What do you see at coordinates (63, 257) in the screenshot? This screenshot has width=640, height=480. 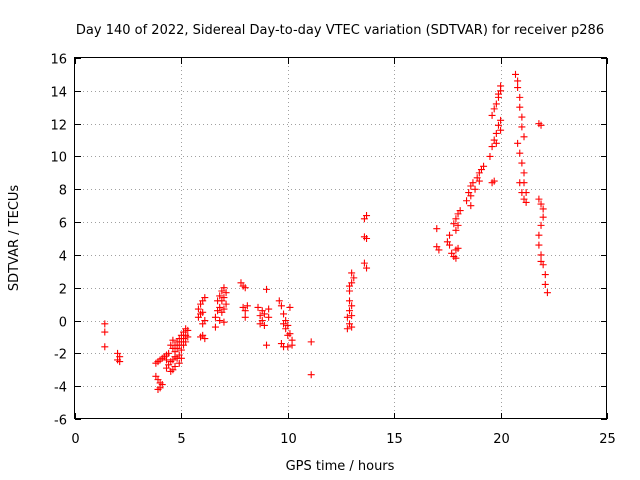 I see `y-tick-label: 4` at bounding box center [63, 257].